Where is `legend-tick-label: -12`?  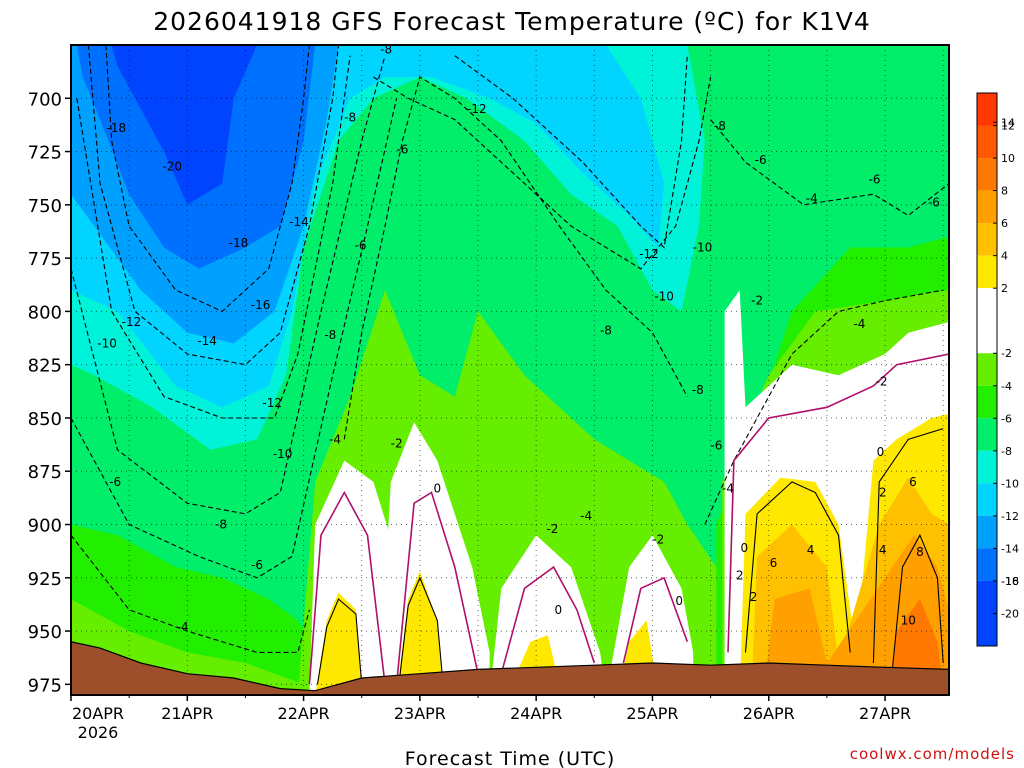
legend-tick-label: -12 is located at coordinates (1010, 516).